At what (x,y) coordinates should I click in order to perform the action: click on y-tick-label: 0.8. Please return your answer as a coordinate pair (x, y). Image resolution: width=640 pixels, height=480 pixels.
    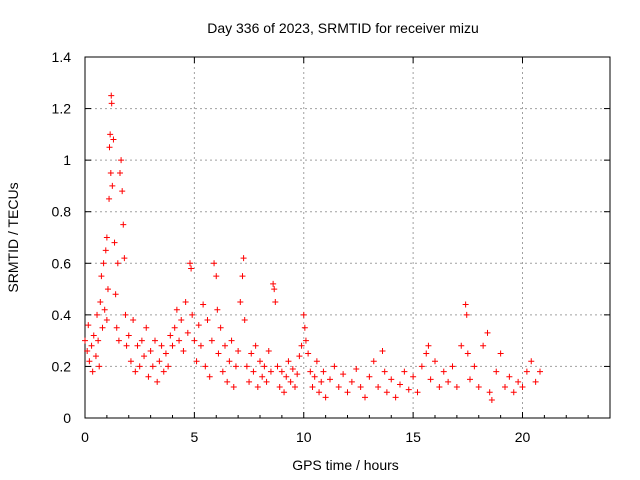
    Looking at the image, I should click on (62, 212).